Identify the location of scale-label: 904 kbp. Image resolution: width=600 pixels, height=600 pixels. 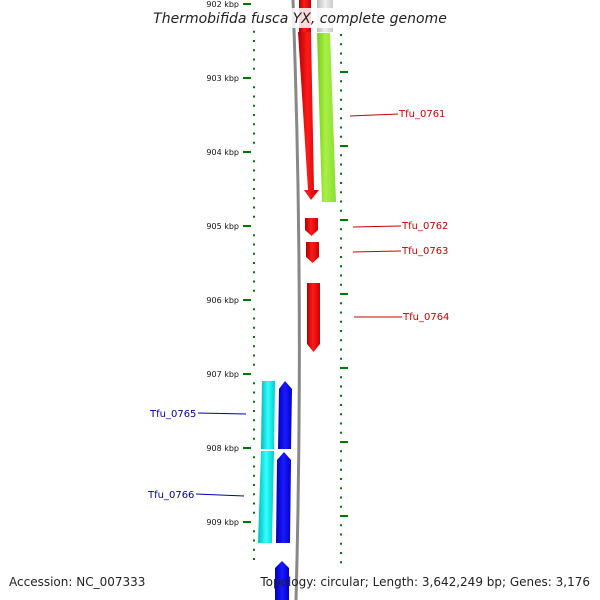
(222, 152).